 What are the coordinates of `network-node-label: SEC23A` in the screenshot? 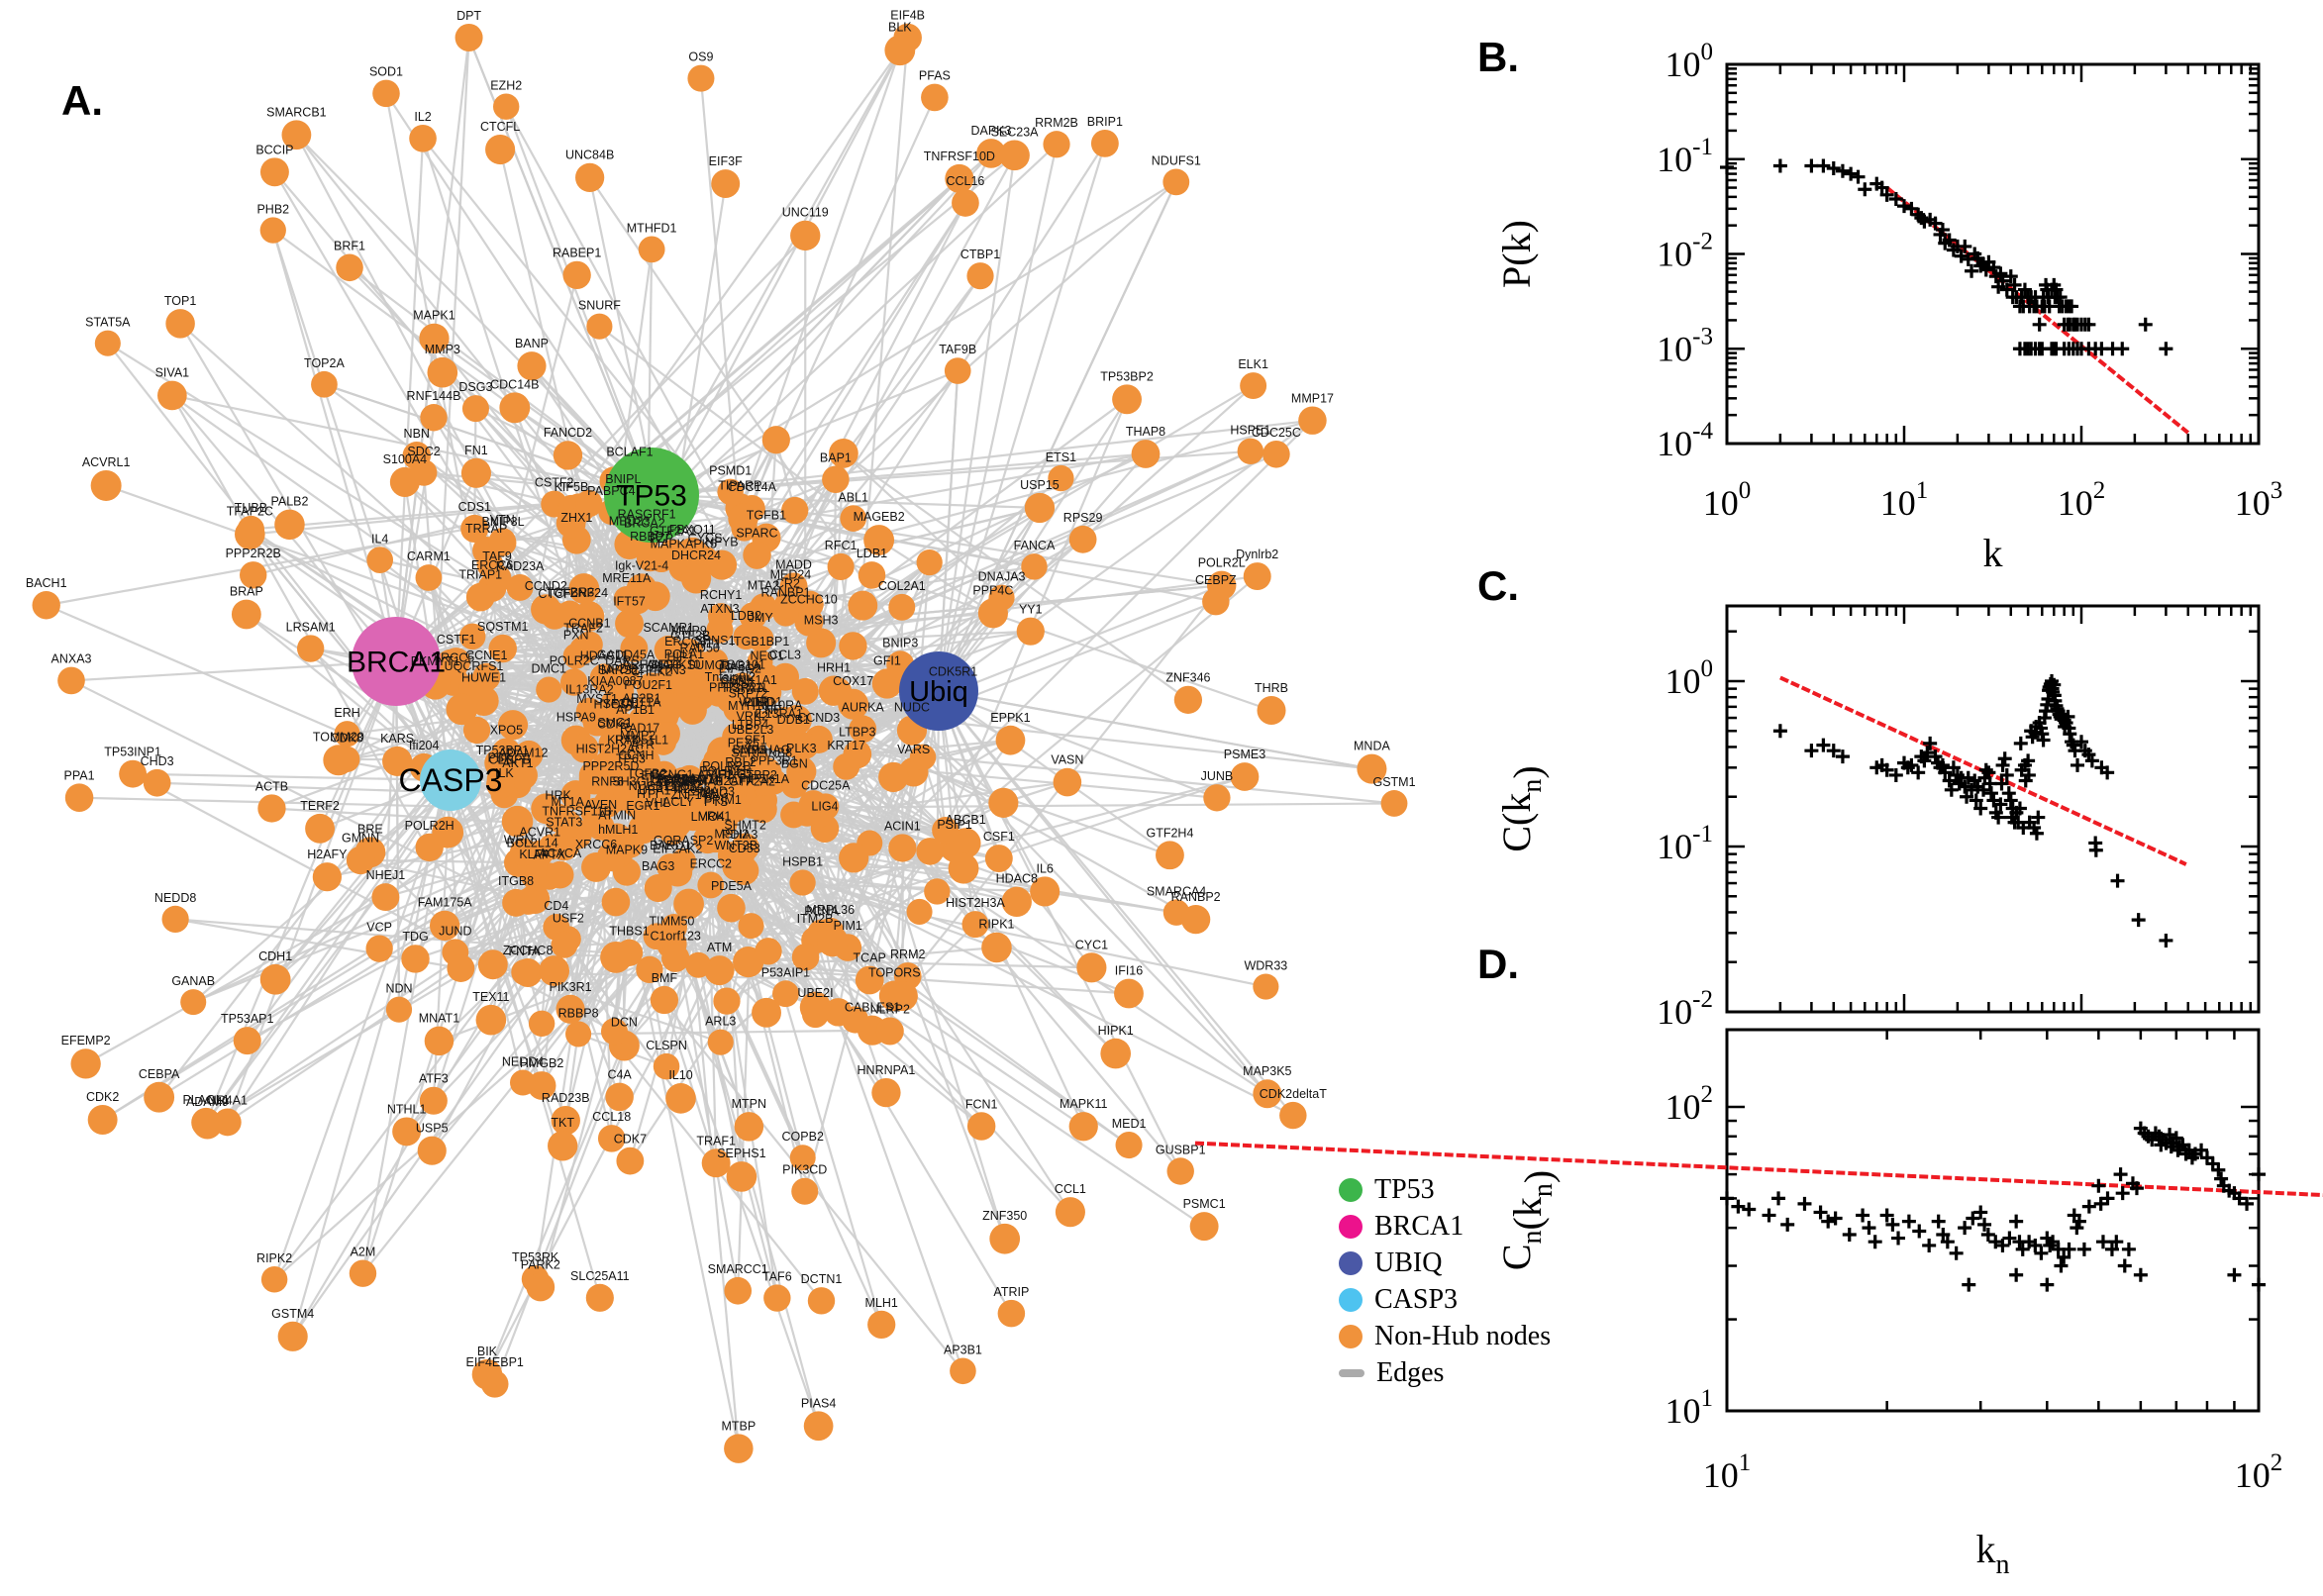 It's located at (1016, 133).